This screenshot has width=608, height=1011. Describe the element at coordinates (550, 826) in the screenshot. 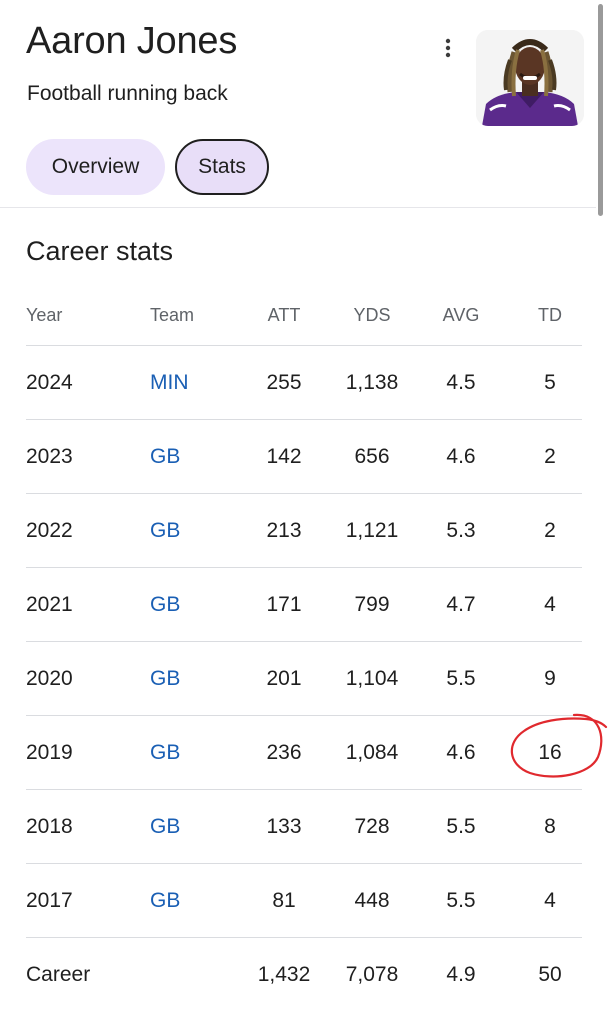

I see `td-cell: 8` at that location.